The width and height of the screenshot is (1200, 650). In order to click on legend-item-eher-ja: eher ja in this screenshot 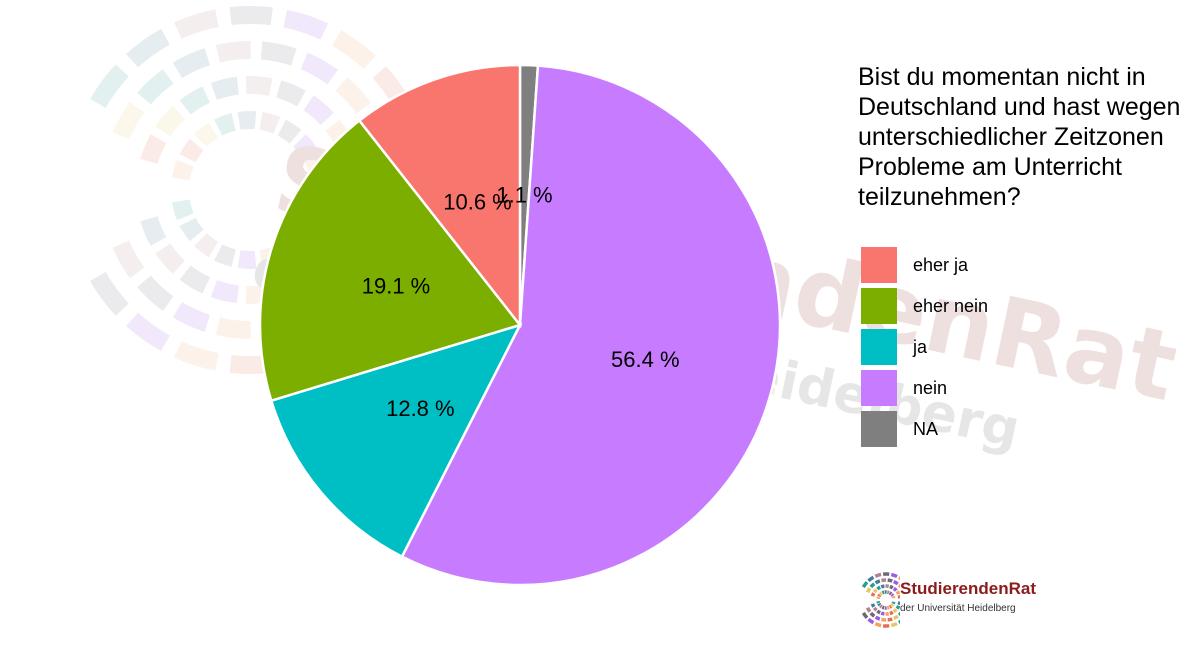, I will do `click(914, 265)`.